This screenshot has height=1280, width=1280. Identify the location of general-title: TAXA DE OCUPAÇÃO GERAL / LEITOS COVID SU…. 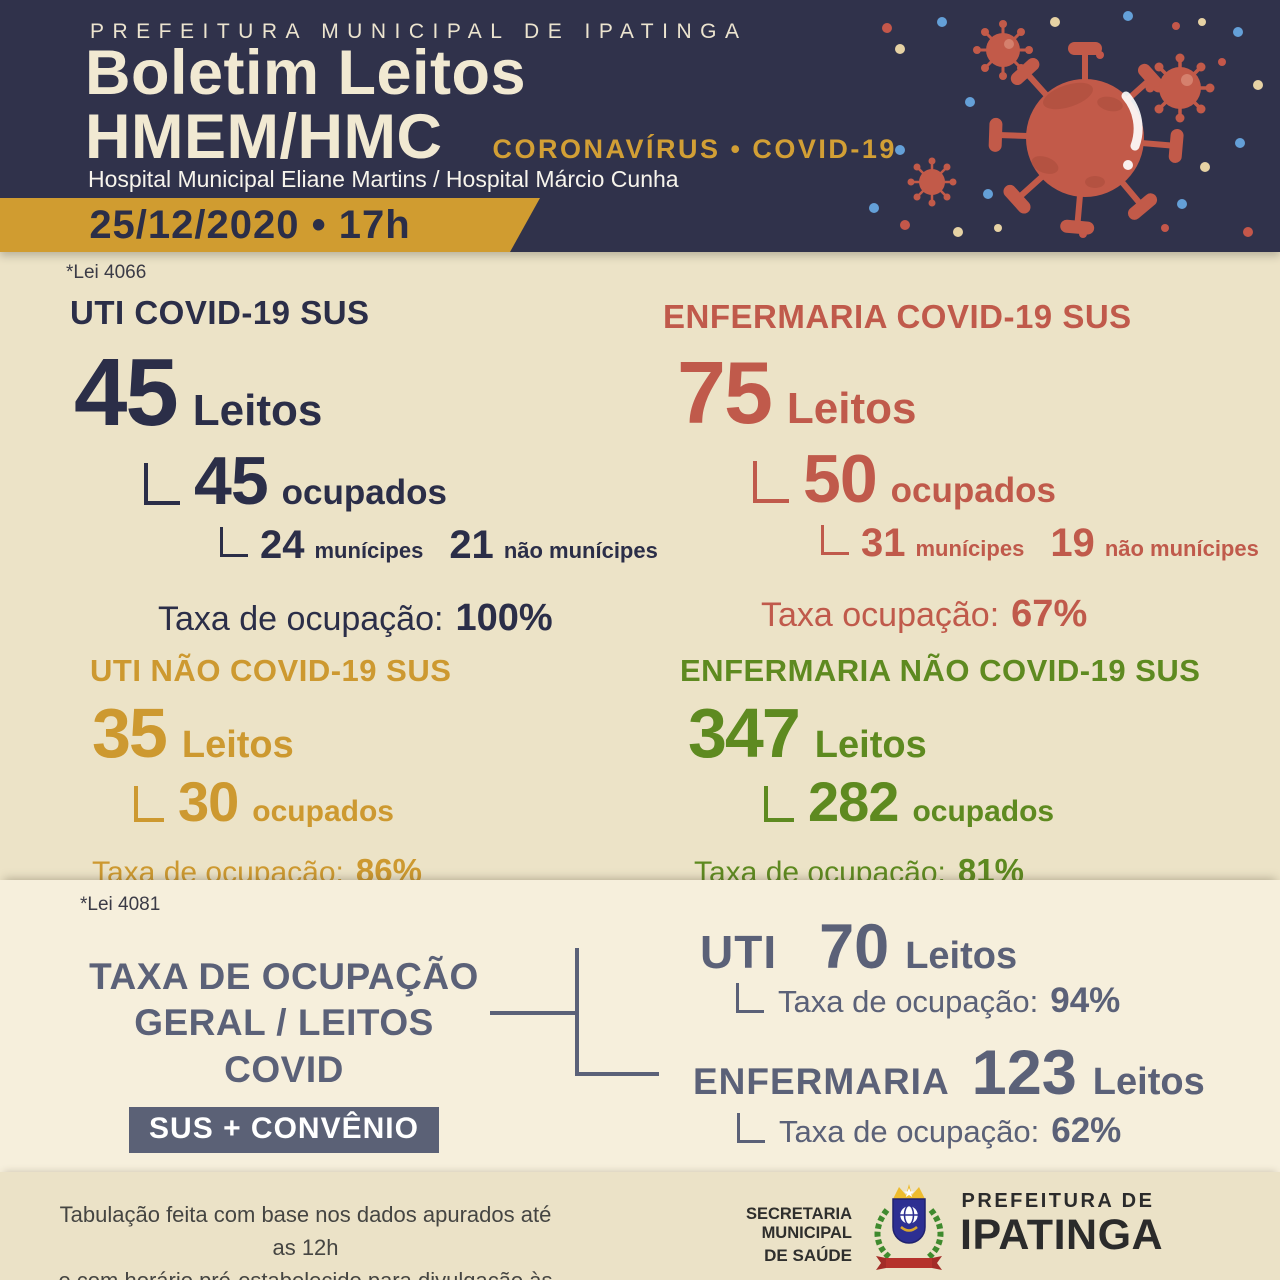
(284, 1053).